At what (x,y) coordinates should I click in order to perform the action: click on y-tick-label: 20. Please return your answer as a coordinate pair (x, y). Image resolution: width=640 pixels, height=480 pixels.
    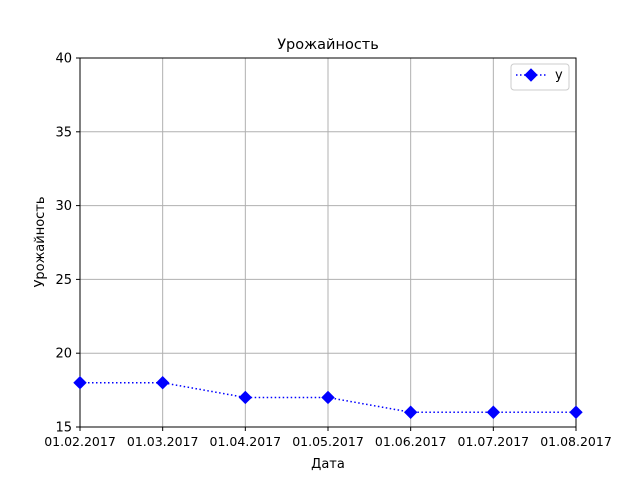
    Looking at the image, I should click on (63, 354).